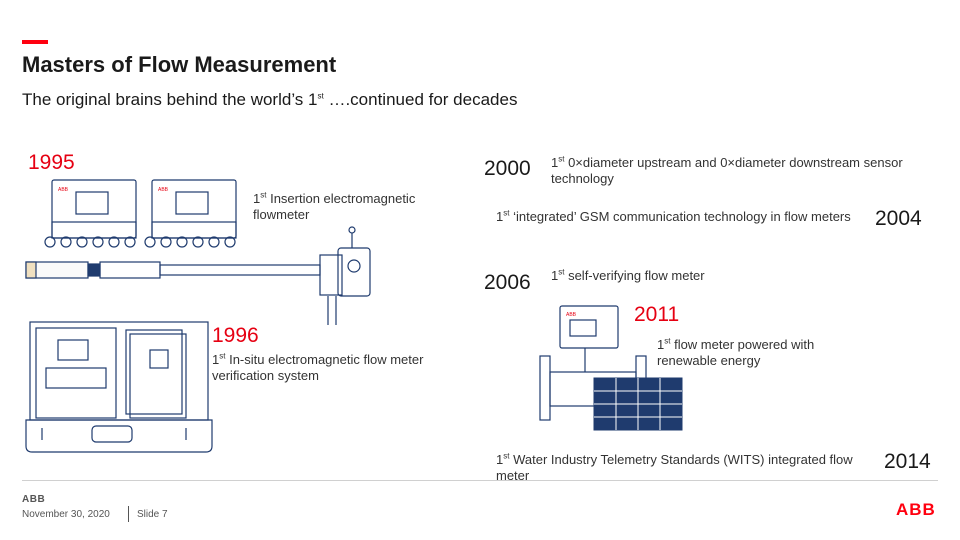  Describe the element at coordinates (898, 218) in the screenshot. I see `milestone-year: 2004` at that location.